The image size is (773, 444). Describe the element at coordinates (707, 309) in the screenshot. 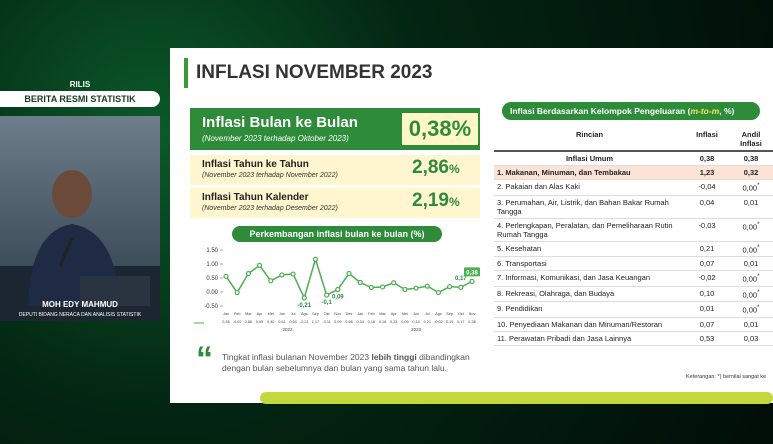

I see `inflation-cell: 0,01` at that location.